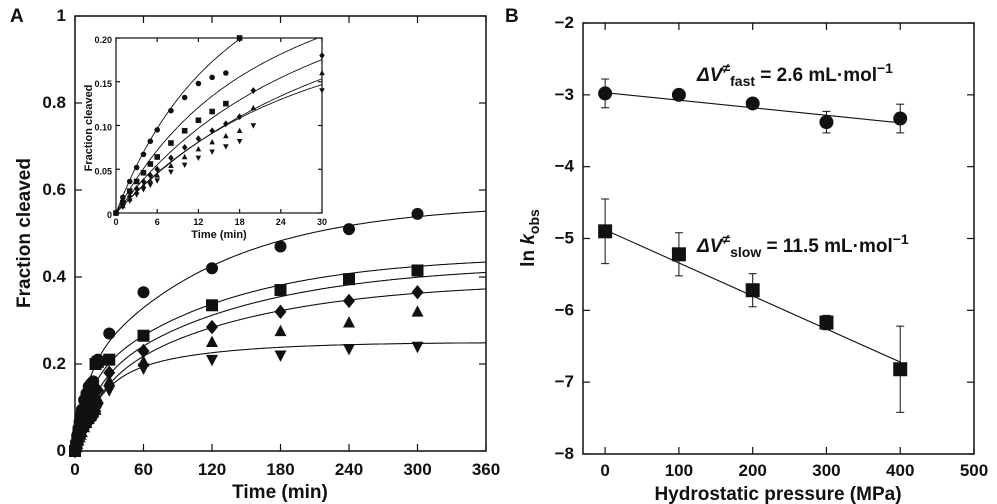  Describe the element at coordinates (74, 469) in the screenshot. I see `panel-a-x-tick-label: 0` at that location.